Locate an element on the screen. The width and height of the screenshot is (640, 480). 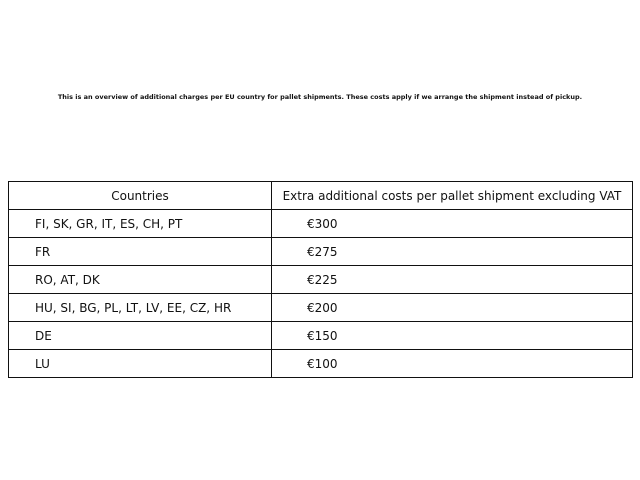
countries-cell: RO, AT, DK is located at coordinates (140, 279).